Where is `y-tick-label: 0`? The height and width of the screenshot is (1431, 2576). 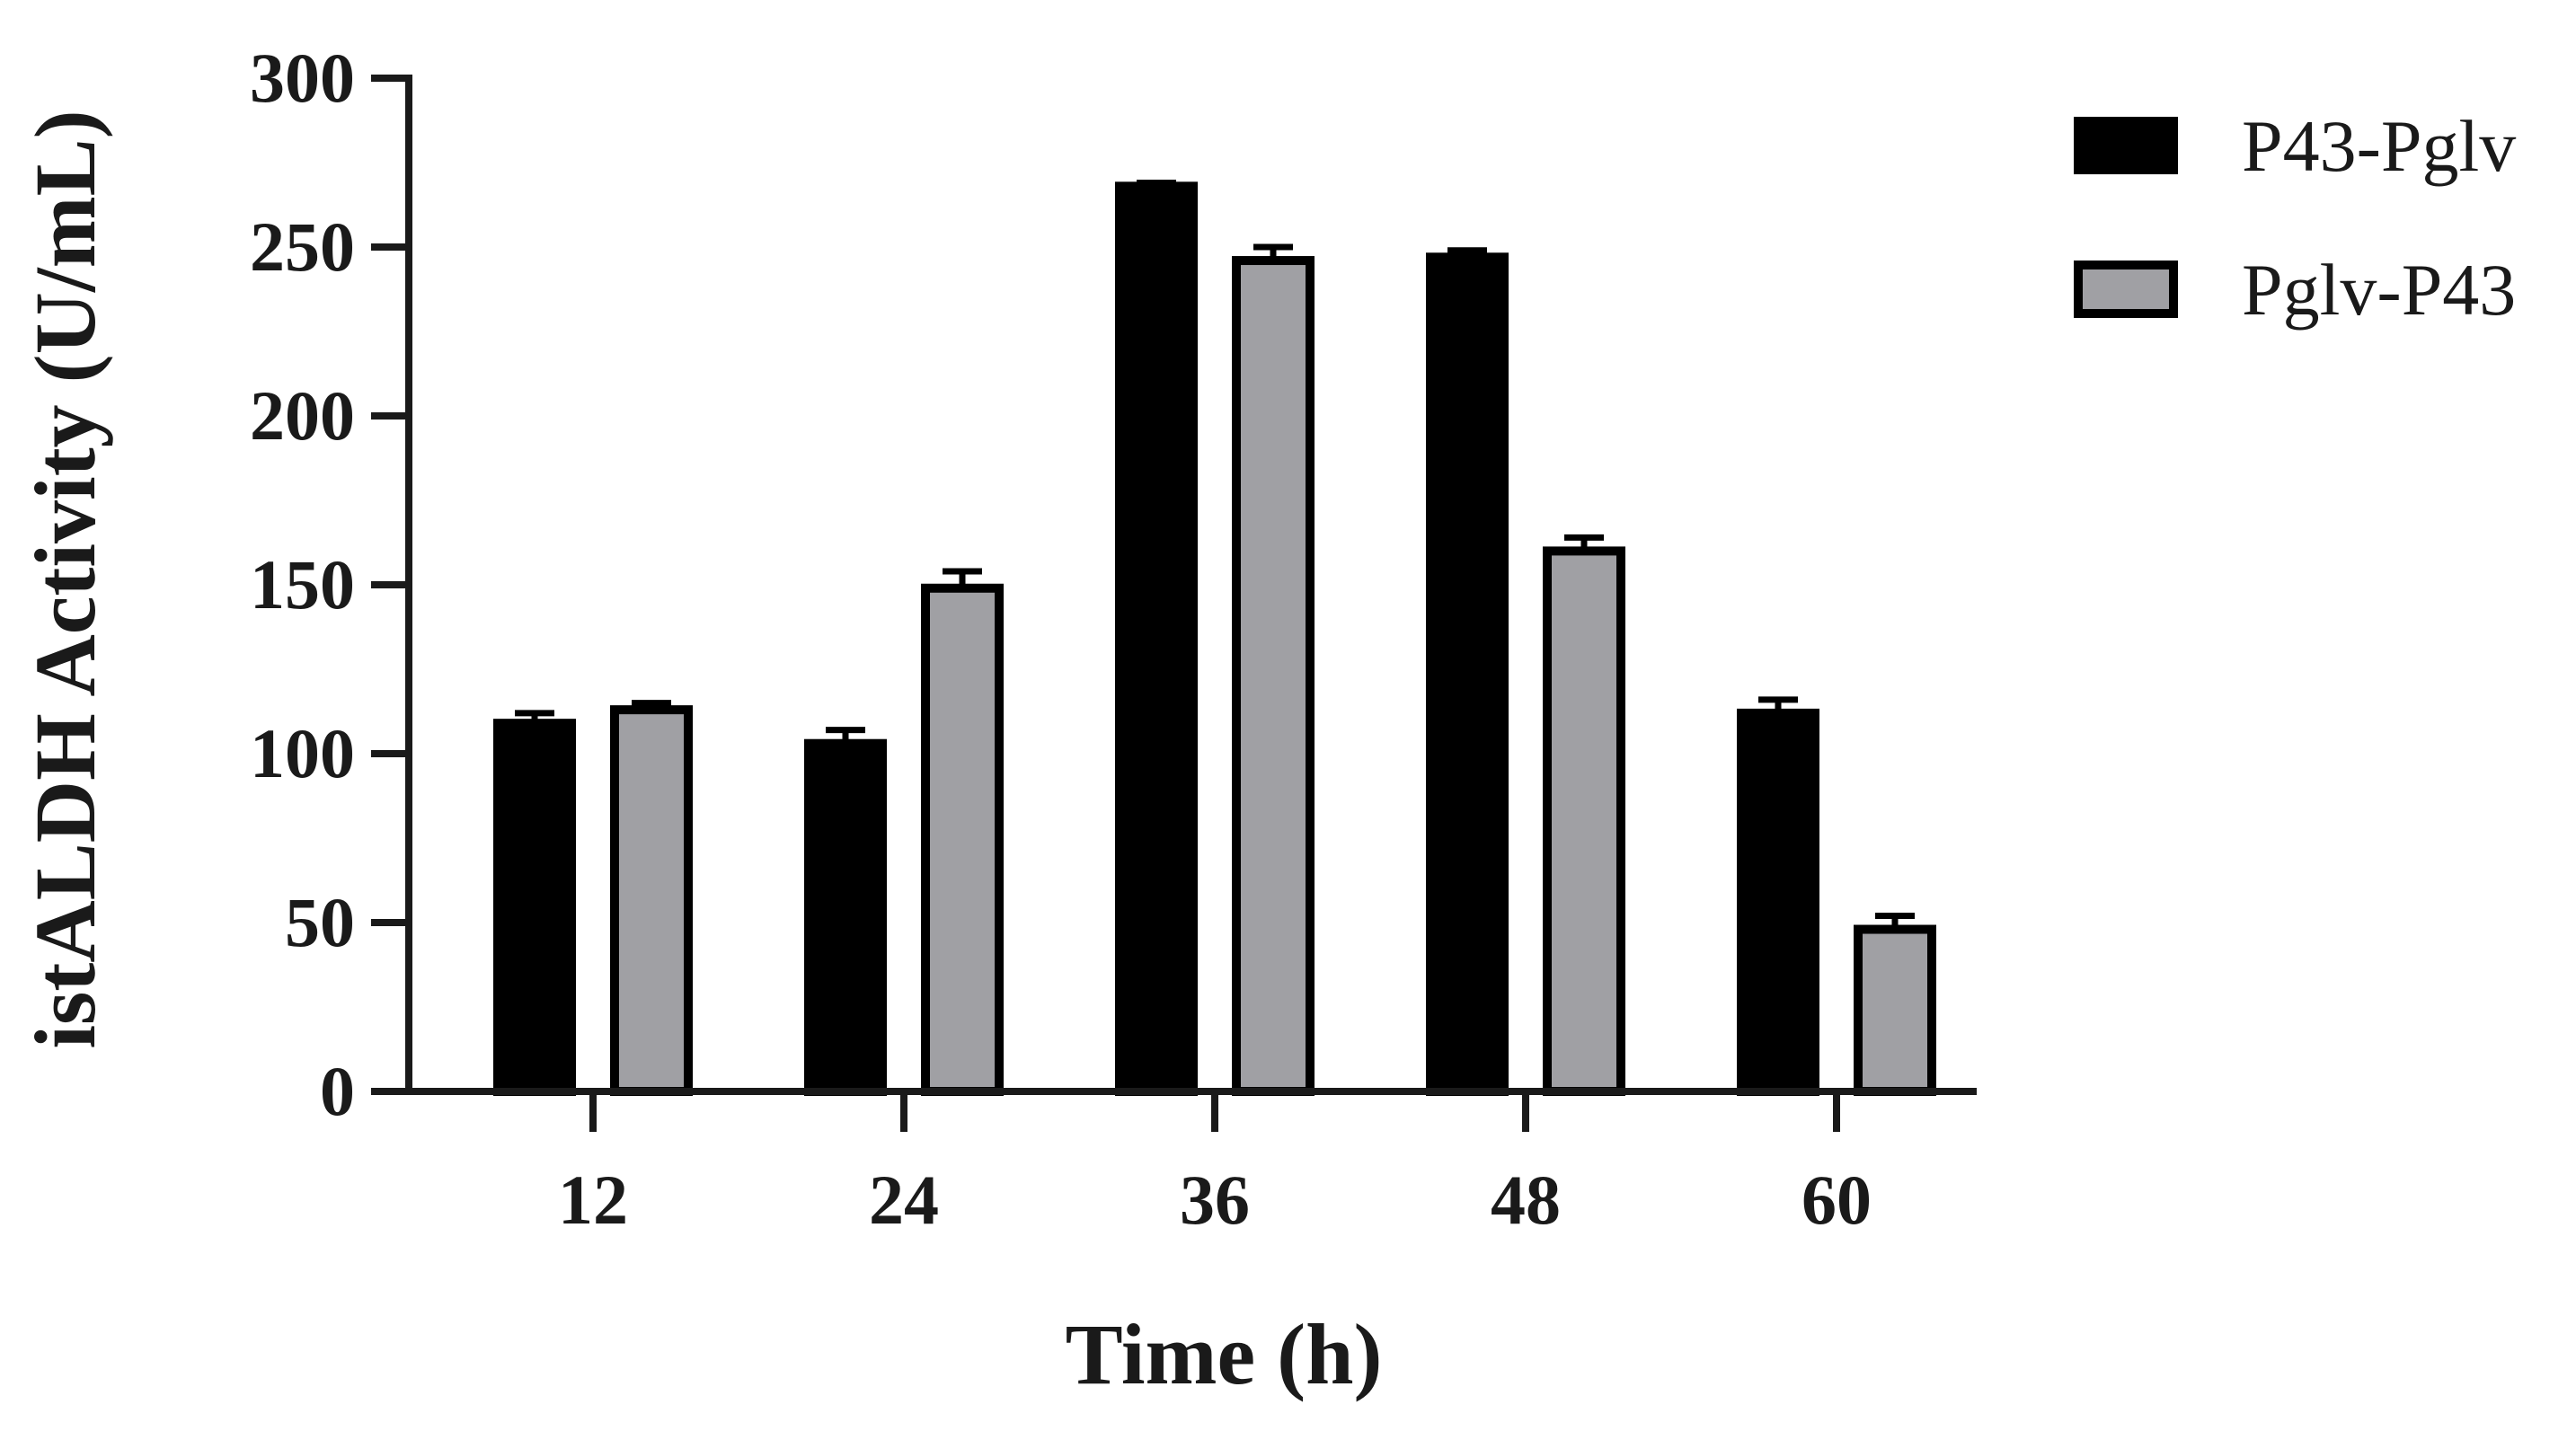 y-tick-label: 0 is located at coordinates (337, 1091).